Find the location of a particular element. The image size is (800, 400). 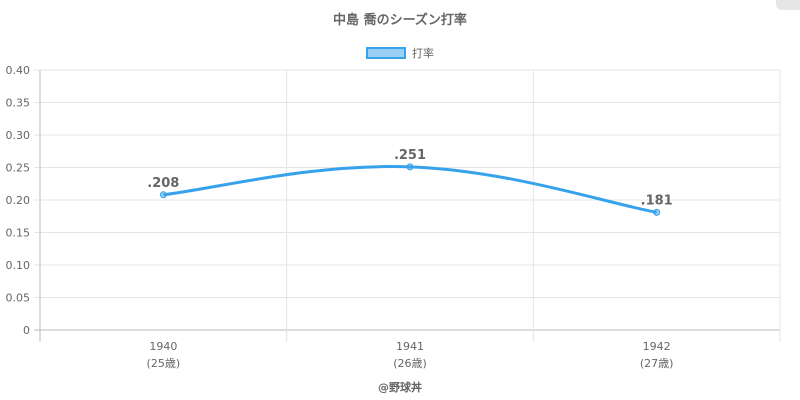

y-tick-label: 0.35 is located at coordinates (18, 103).